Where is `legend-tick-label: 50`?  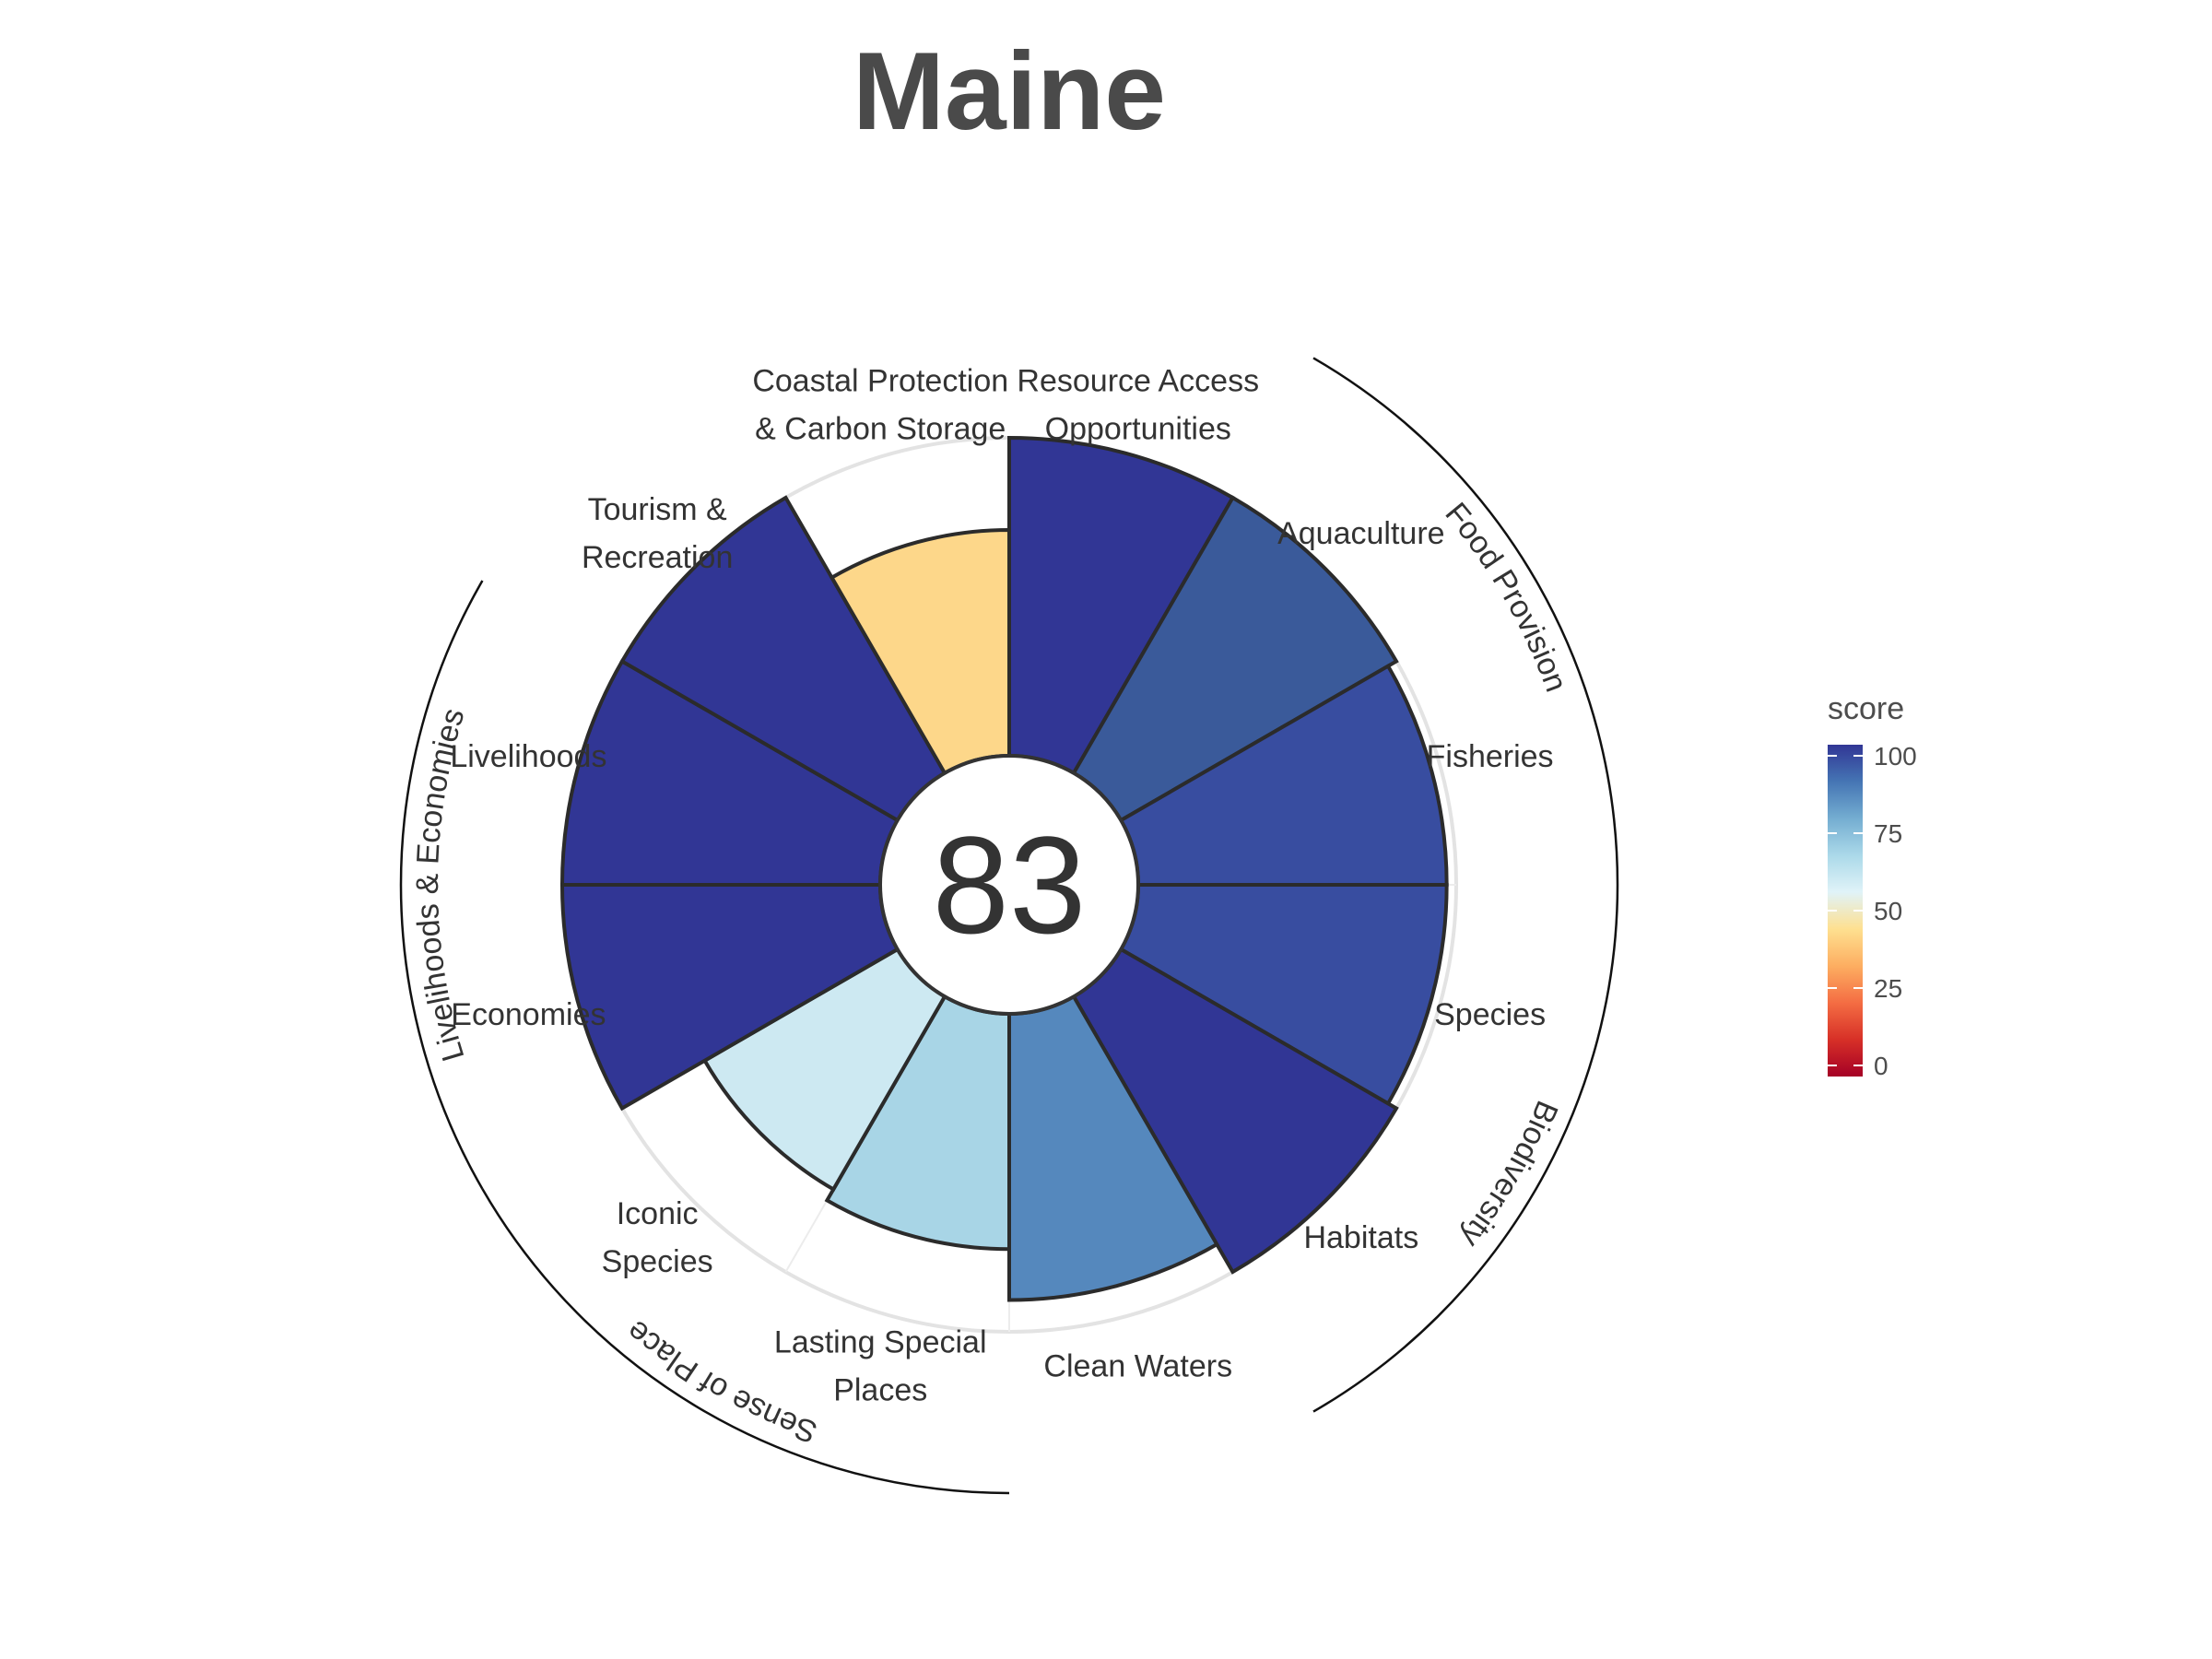 legend-tick-label: 50 is located at coordinates (1888, 911).